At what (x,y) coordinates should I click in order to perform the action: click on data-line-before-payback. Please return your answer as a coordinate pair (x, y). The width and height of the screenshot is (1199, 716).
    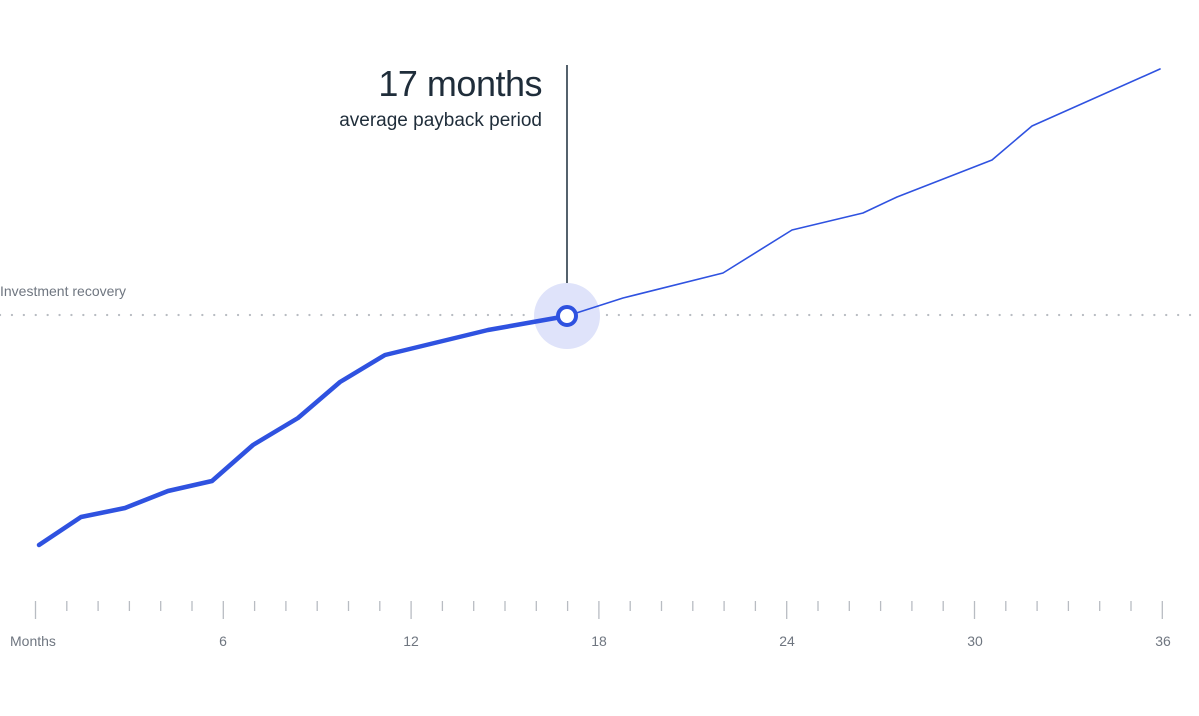
    Looking at the image, I should click on (303, 430).